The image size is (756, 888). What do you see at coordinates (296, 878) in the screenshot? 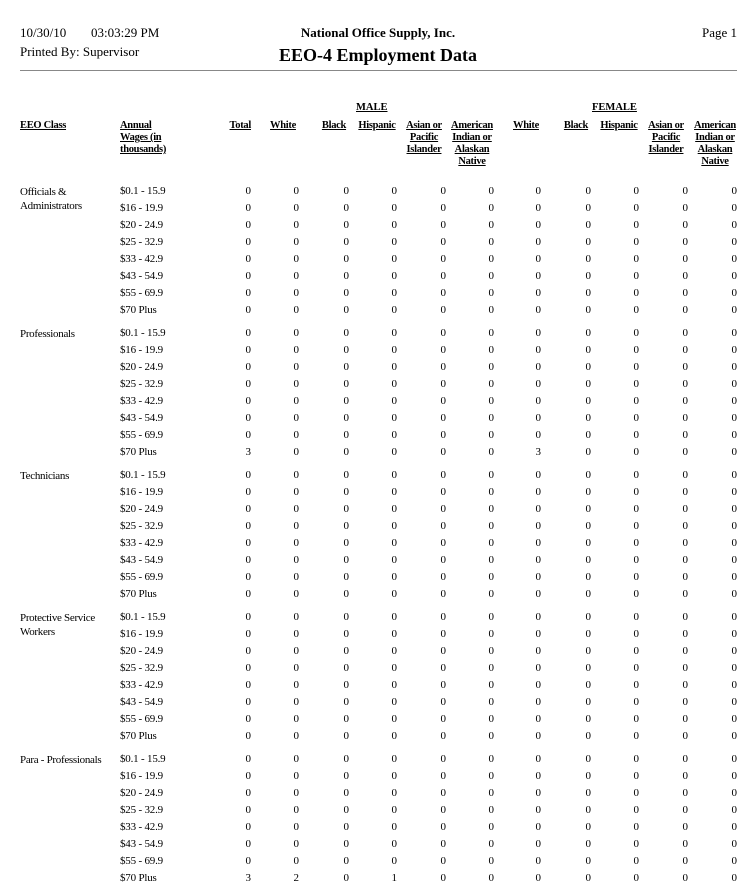
I see `count-cell: 2` at bounding box center [296, 878].